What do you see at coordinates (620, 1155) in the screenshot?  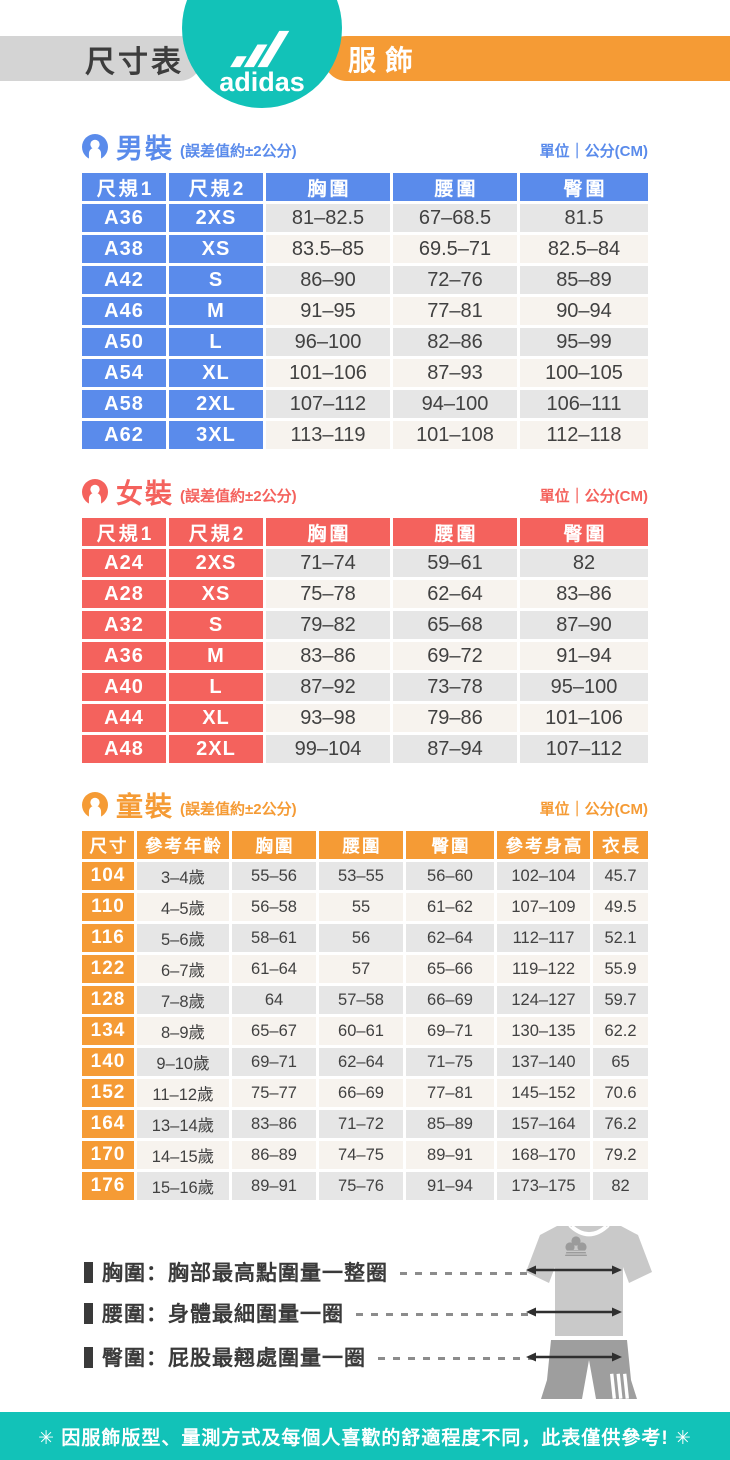 I see `value-cell: 79.2` at bounding box center [620, 1155].